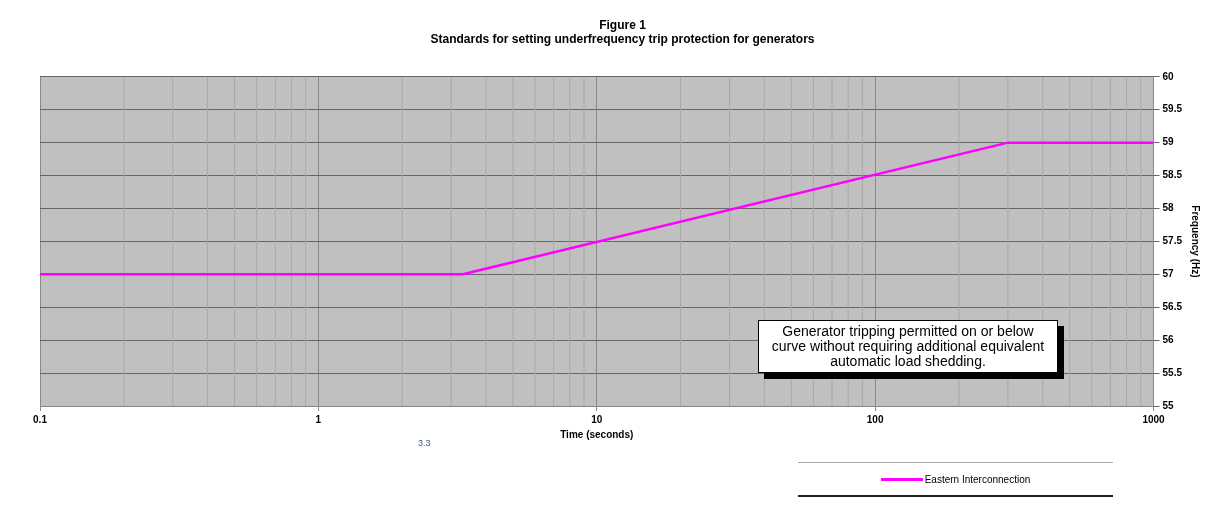 Image resolution: width=1225 pixels, height=511 pixels. What do you see at coordinates (875, 419) in the screenshot?
I see `x-tick-label: 100` at bounding box center [875, 419].